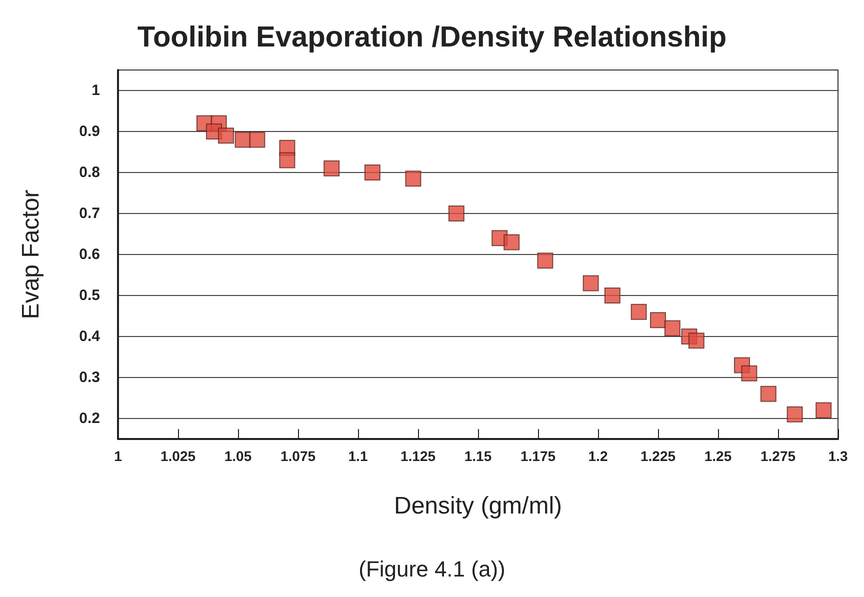 Image resolution: width=864 pixels, height=597 pixels. Describe the element at coordinates (478, 506) in the screenshot. I see `x-axis-title: Density (gm/ml)` at that location.